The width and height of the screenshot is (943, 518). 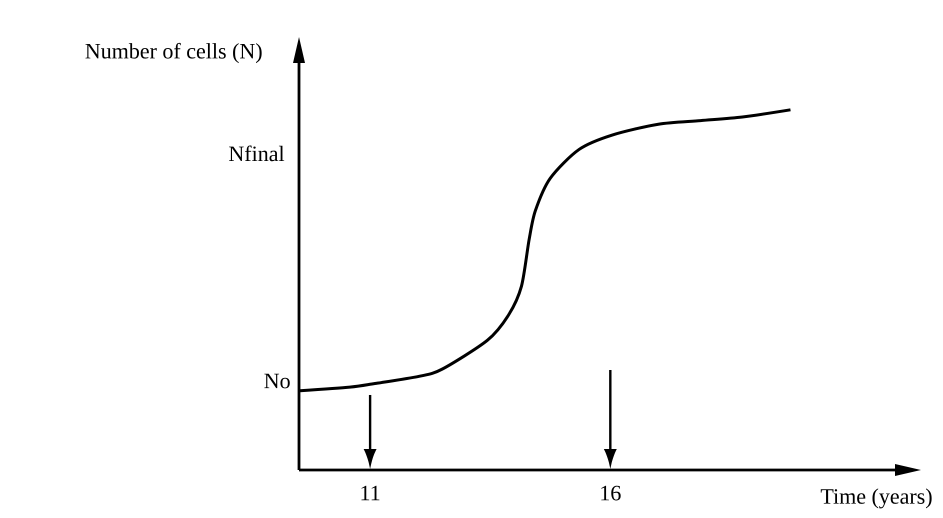 I want to click on y-axis-title: Number of cells (N), so click(x=173, y=53).